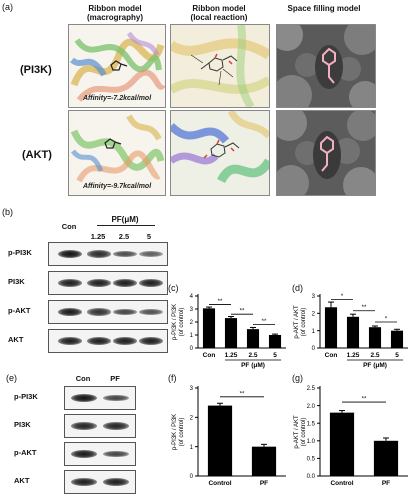 This screenshot has width=414, height=500. Describe the element at coordinates (275, 355) in the screenshot. I see `x-tick-label-c-3: 5` at that location.